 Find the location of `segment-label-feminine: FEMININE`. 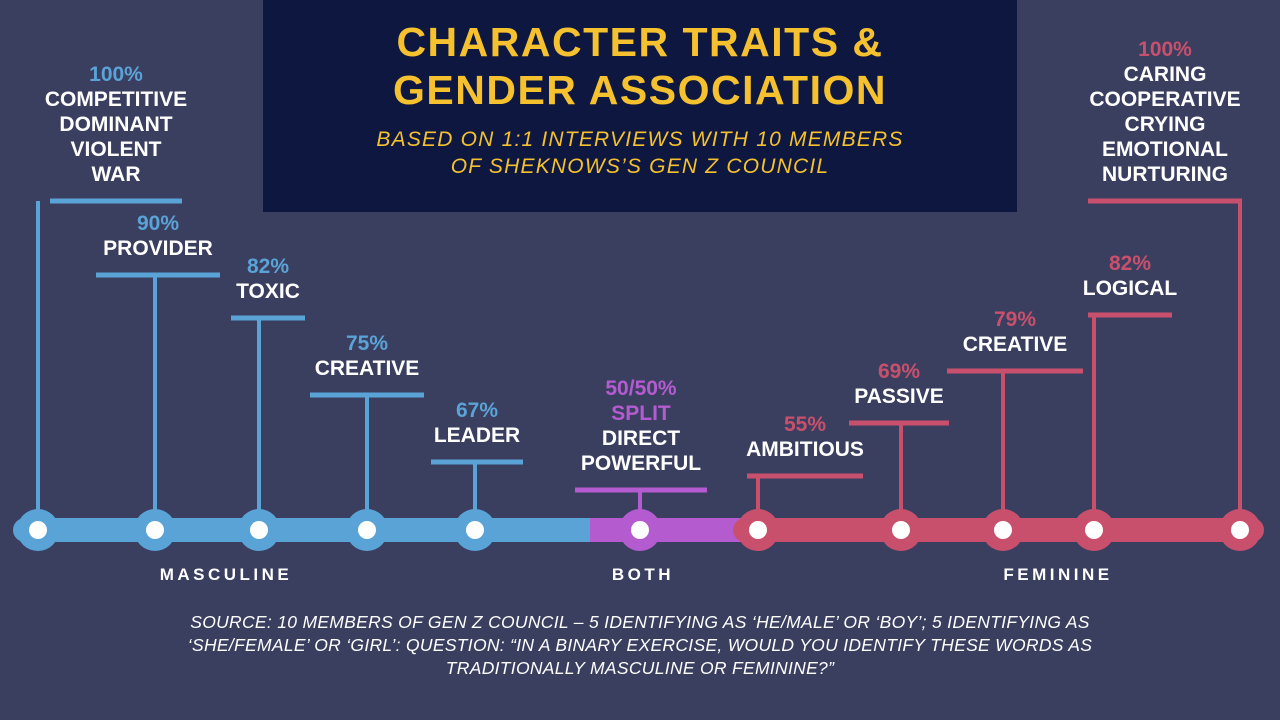

segment-label-feminine: FEMININE is located at coordinates (1057, 574).